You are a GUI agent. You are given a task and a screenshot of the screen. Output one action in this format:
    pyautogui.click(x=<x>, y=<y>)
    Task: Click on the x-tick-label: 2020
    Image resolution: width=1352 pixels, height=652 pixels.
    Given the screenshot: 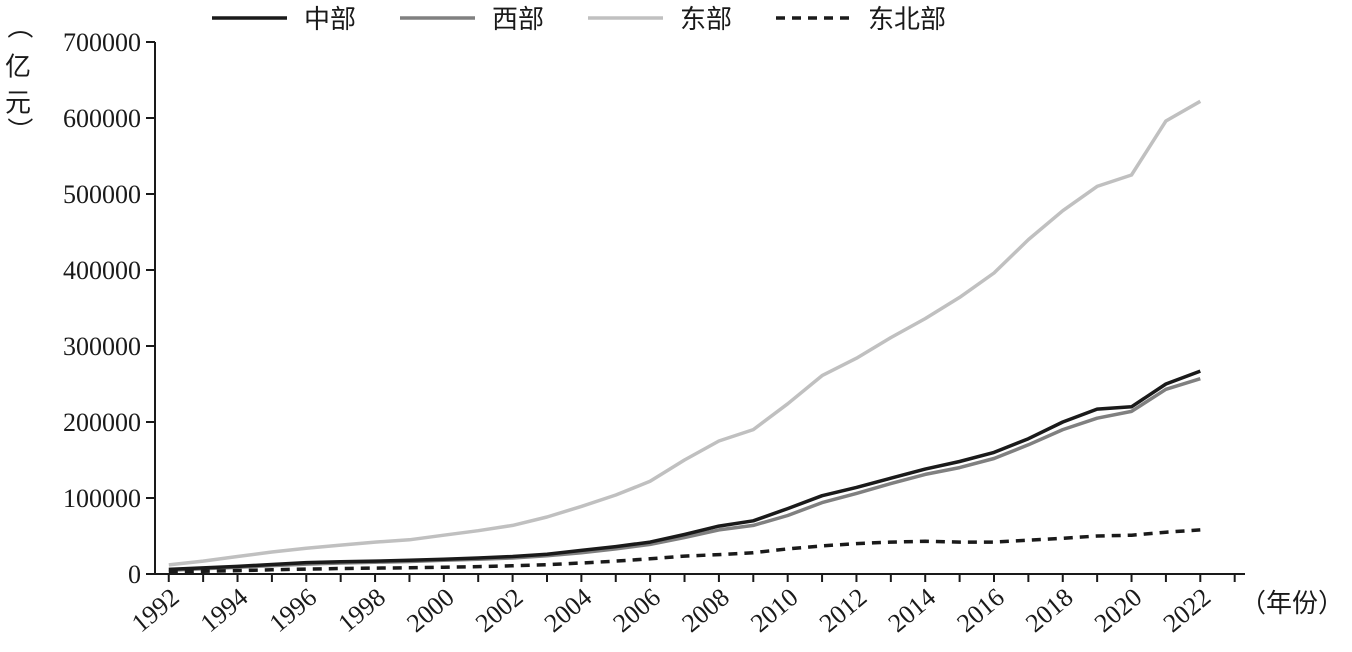 What is the action you would take?
    pyautogui.click(x=1118, y=610)
    